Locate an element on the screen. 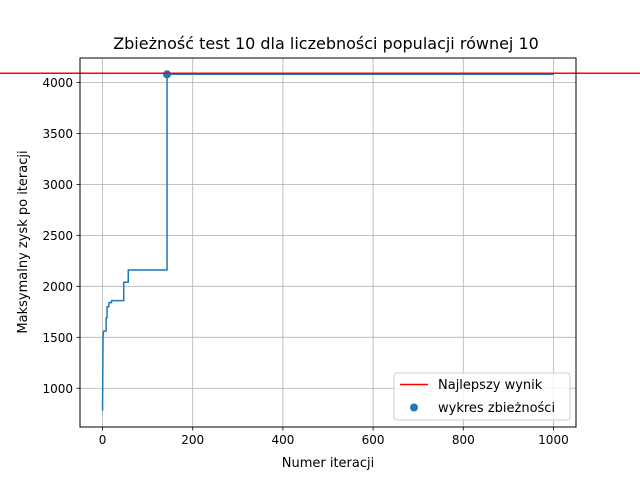 The width and height of the screenshot is (640, 480). y-tick-label: 1500 is located at coordinates (57, 338).